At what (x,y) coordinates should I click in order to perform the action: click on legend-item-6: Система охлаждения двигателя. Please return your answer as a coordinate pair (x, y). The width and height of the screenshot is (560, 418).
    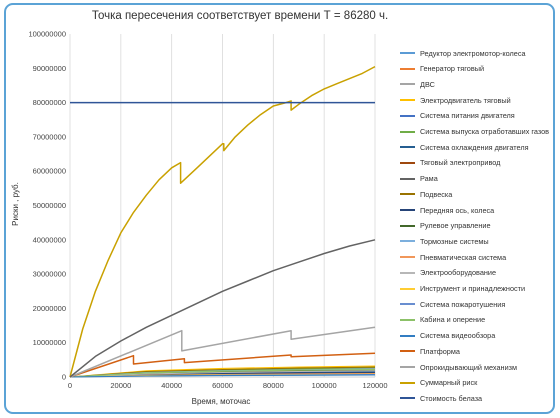
    Looking at the image, I should click on (464, 147).